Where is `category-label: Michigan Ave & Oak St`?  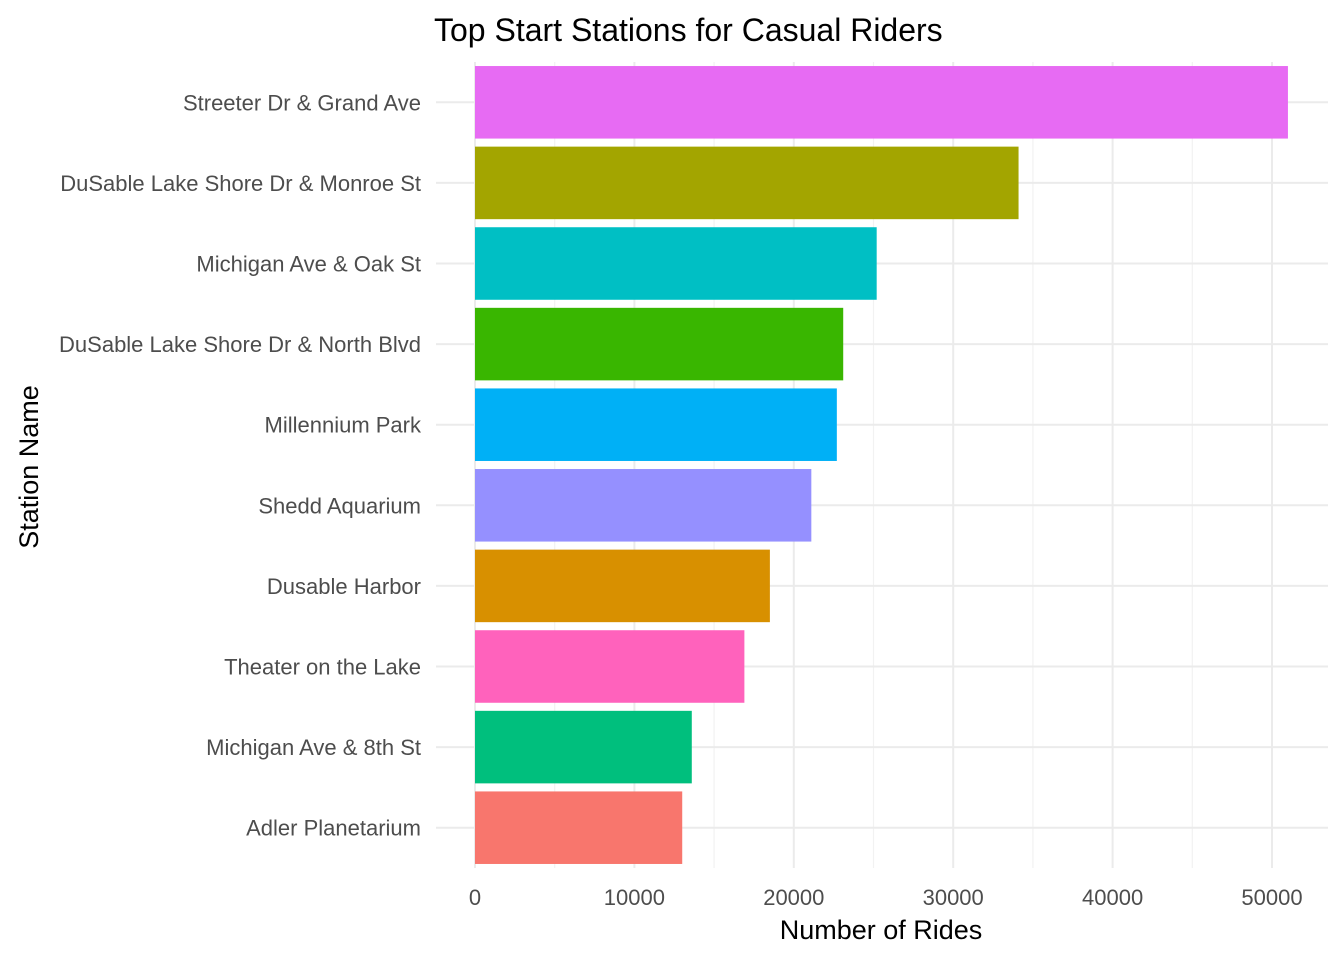
category-label: Michigan Ave & Oak St is located at coordinates (308, 264).